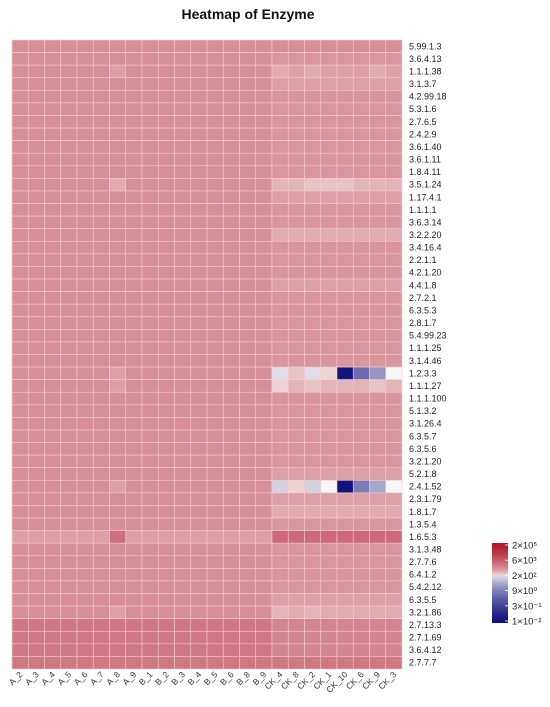 The width and height of the screenshot is (550, 707). Describe the element at coordinates (428, 399) in the screenshot. I see `row-label: 1.1.1.100` at that location.